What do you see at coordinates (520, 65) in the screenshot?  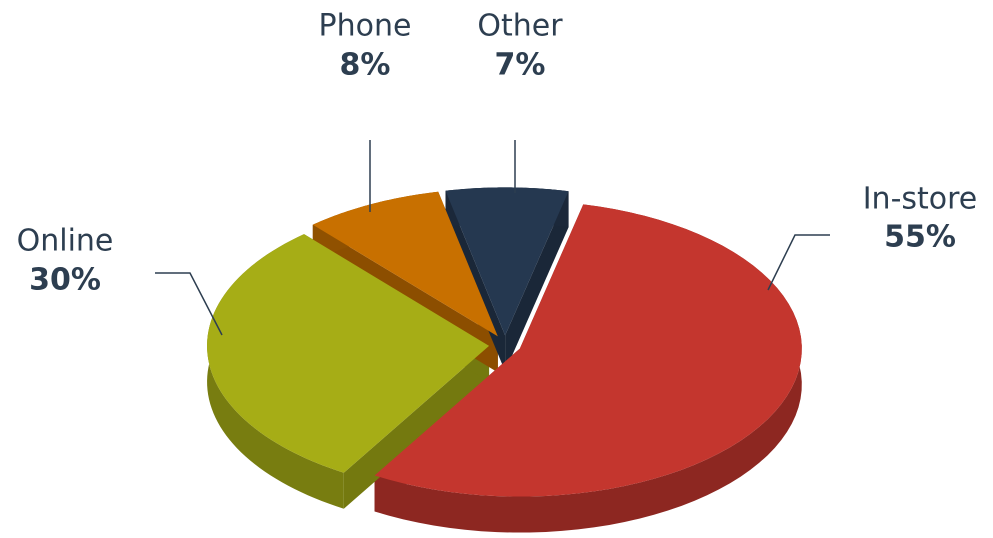 I see `value-label: 7%` at bounding box center [520, 65].